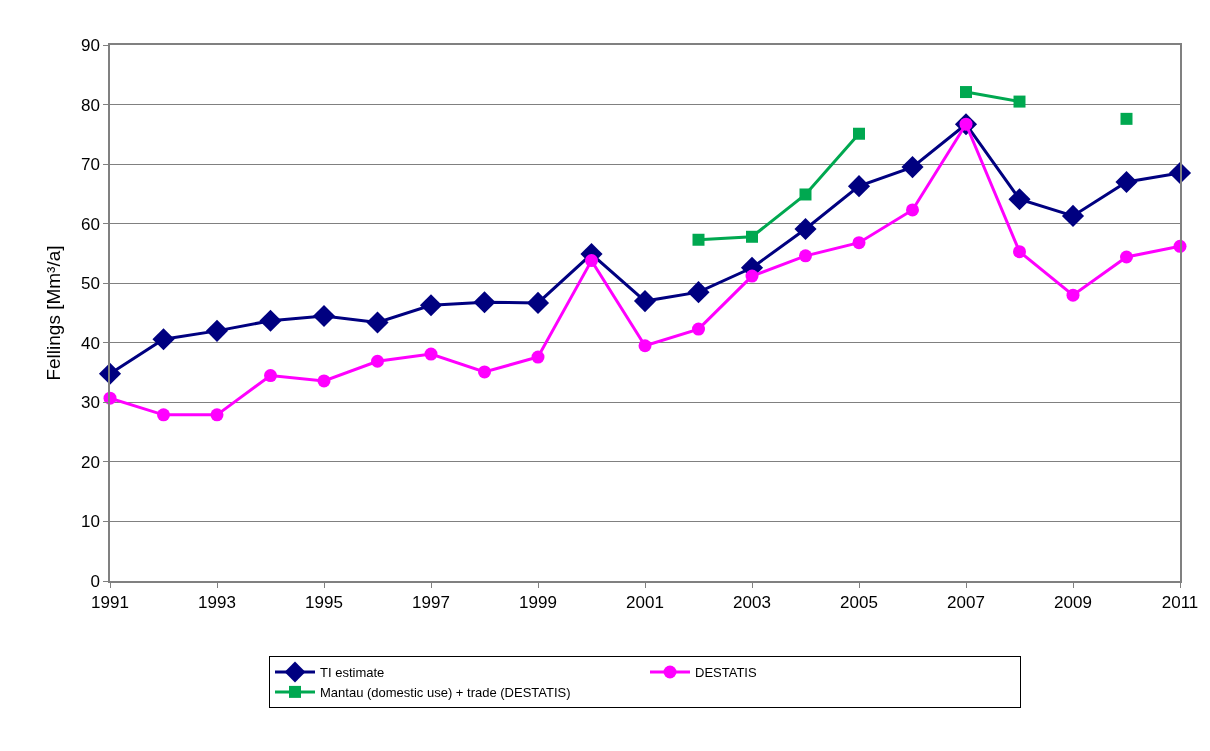  Describe the element at coordinates (90, 403) in the screenshot. I see `y-tick-label: 30` at that location.